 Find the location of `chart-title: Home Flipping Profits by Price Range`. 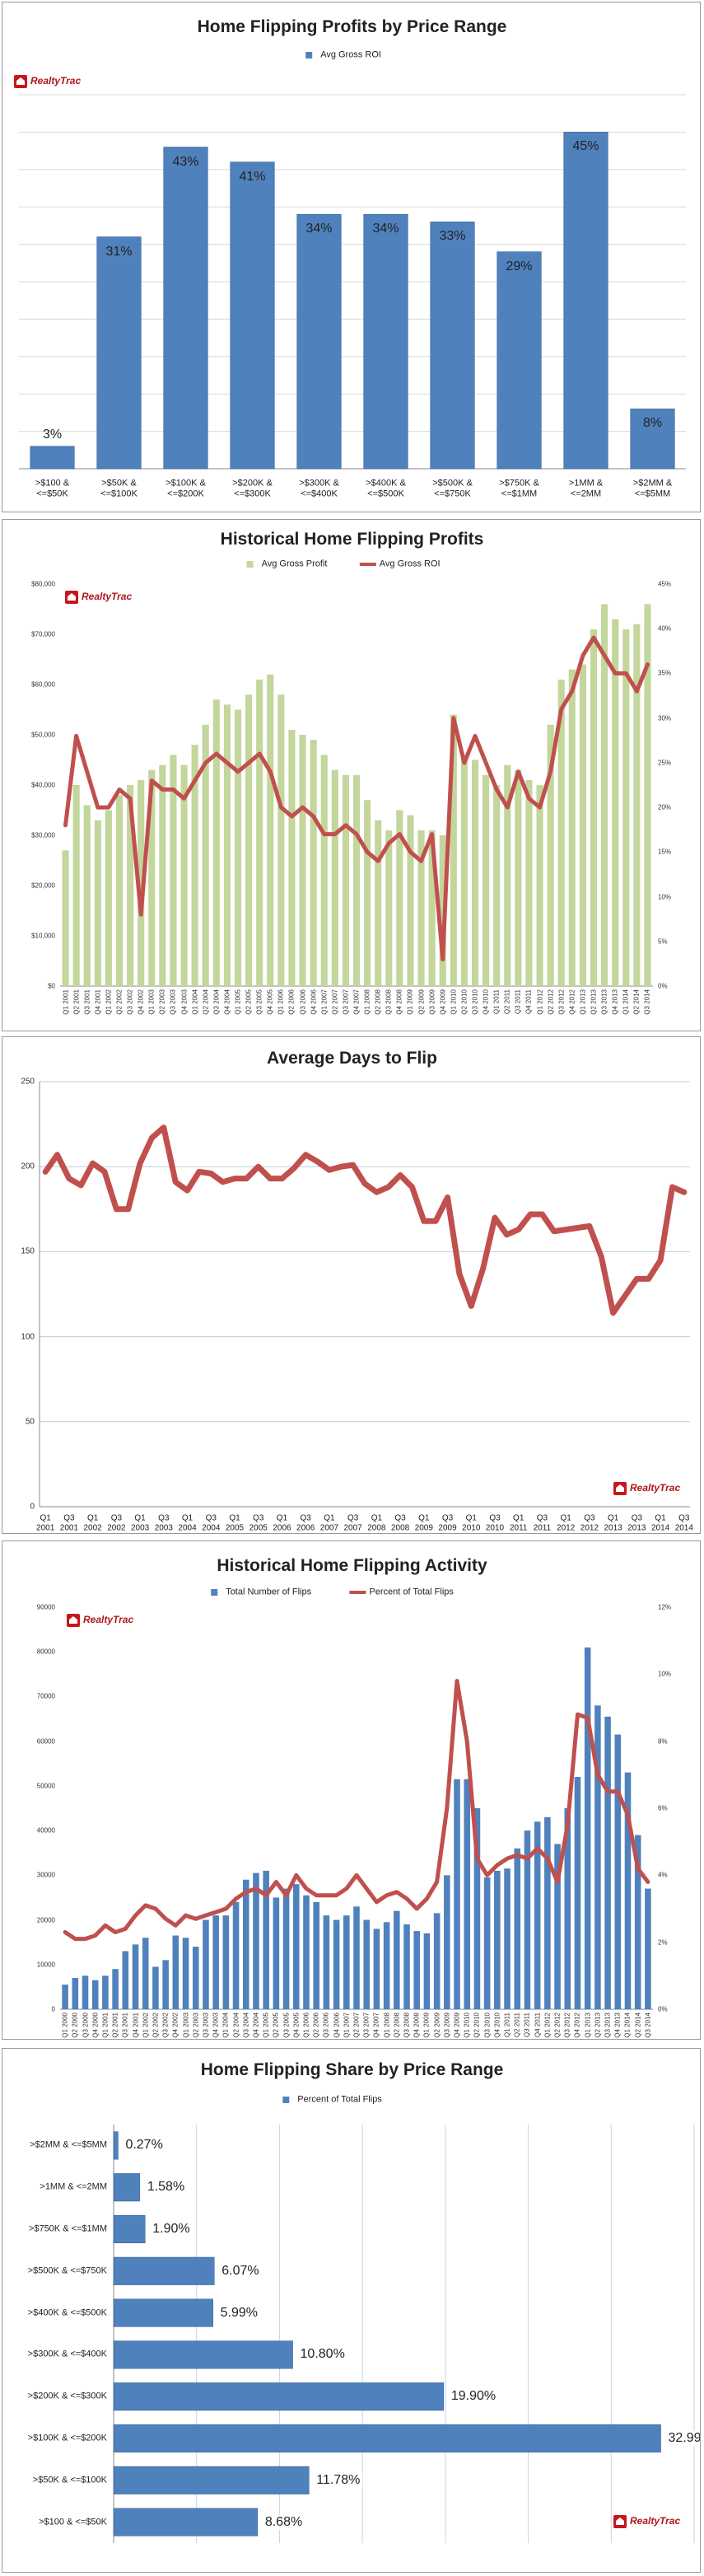

chart-title: Home Flipping Profits by Price Range is located at coordinates (352, 26).